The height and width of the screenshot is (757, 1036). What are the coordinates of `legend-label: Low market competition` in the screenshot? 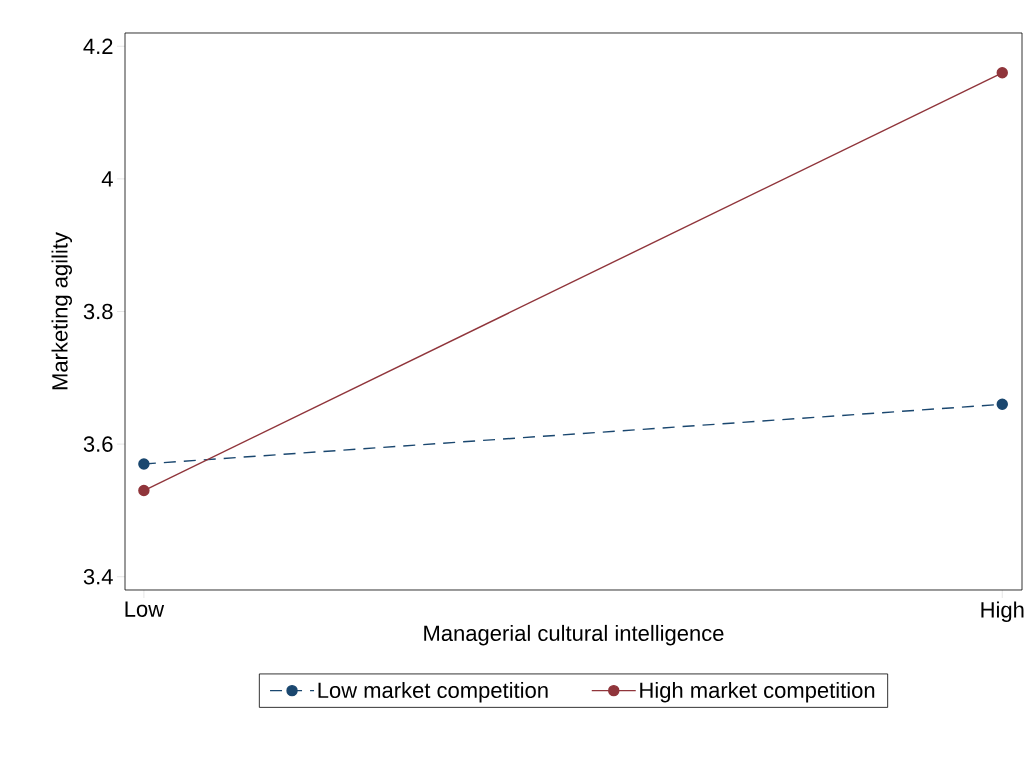 It's located at (433, 692).